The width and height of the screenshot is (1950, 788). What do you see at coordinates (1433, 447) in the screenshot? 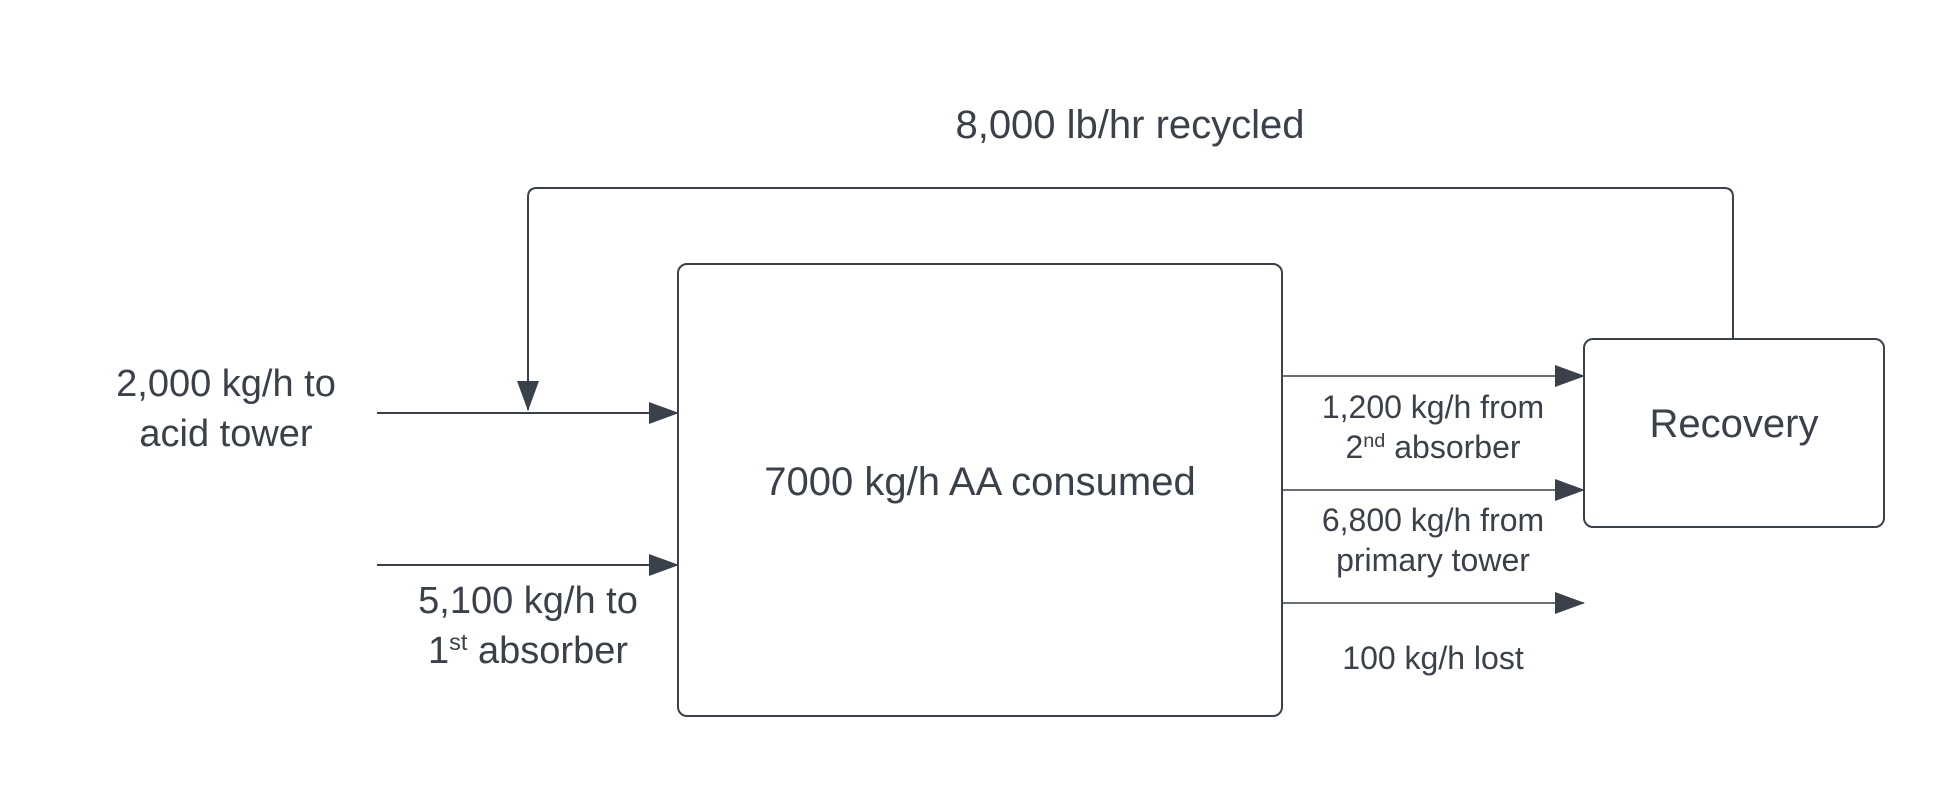
I see `out-second-absorber-line2: 2nd absorber` at bounding box center [1433, 447].